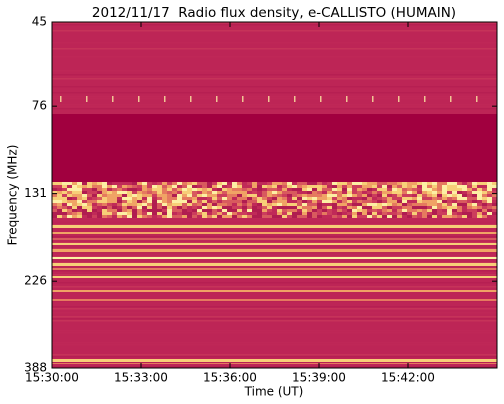  I want to click on x-tick-label: 15:30:00, so click(52, 378).